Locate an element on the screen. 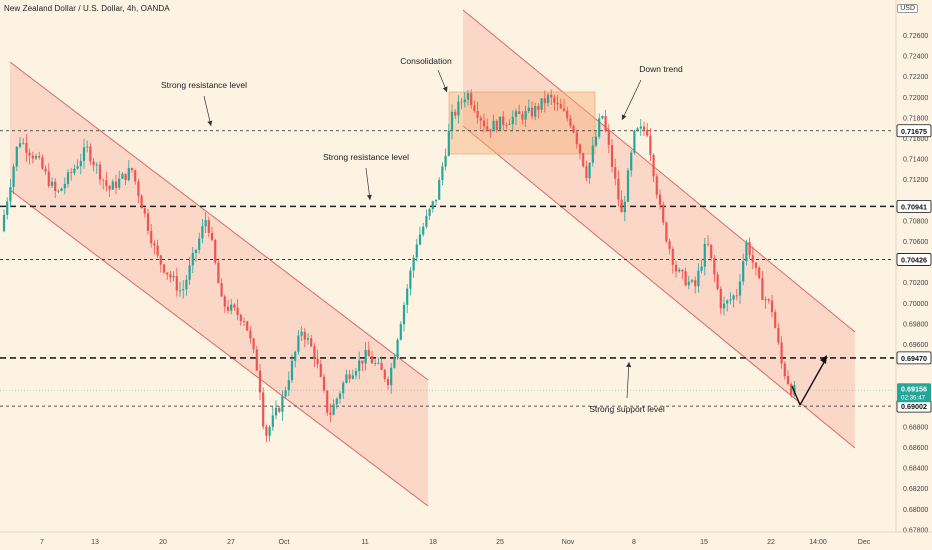  price-tick-label: 0.72000 is located at coordinates (915, 98).